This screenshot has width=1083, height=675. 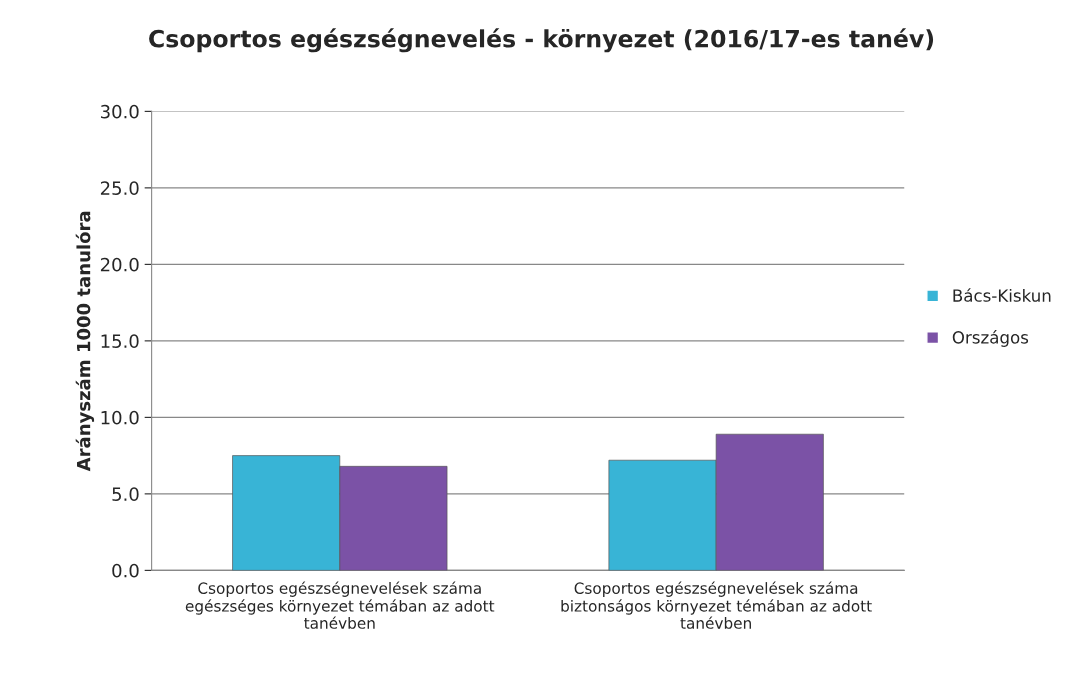 I want to click on y-axis-title: Arányszám 1000 tanulóra, so click(x=85, y=341).